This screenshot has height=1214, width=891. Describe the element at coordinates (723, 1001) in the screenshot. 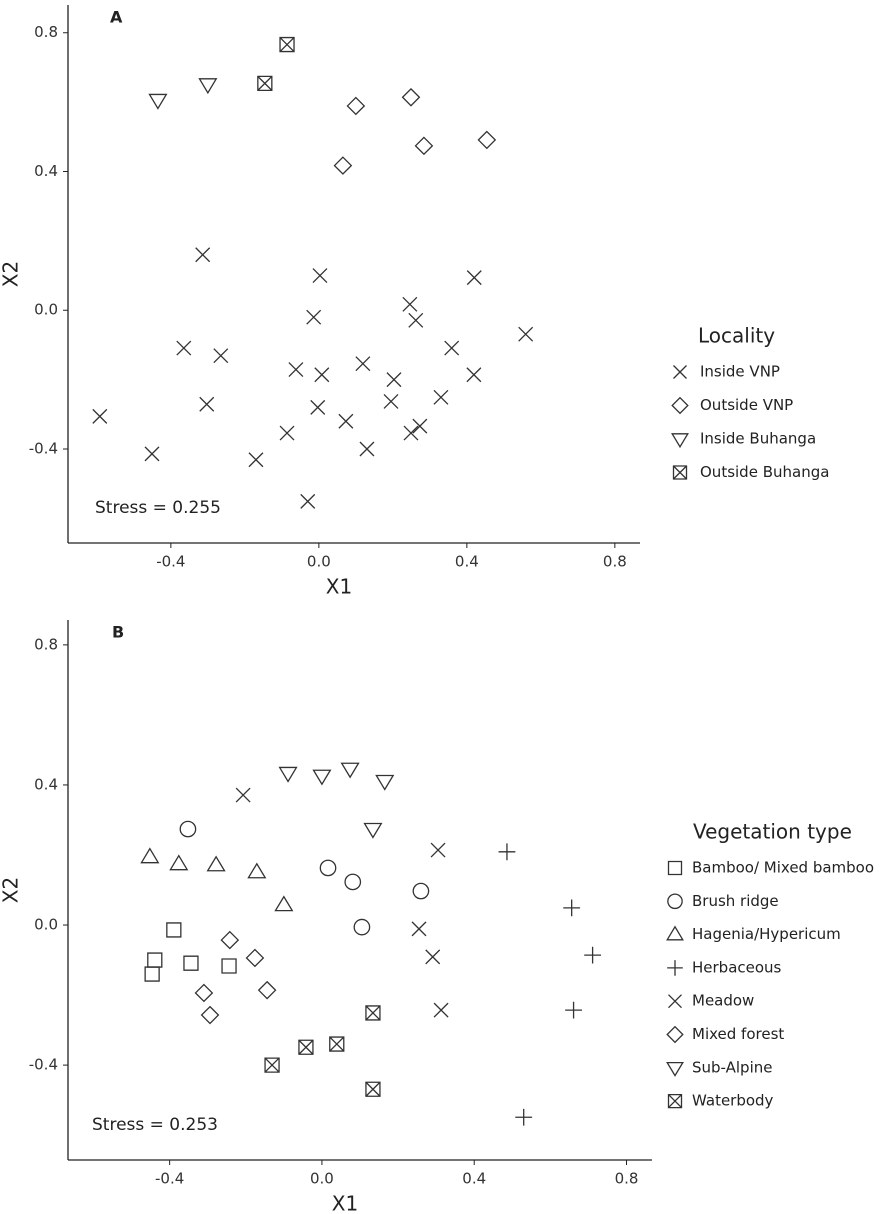

I see `legend-label: Meadow` at that location.